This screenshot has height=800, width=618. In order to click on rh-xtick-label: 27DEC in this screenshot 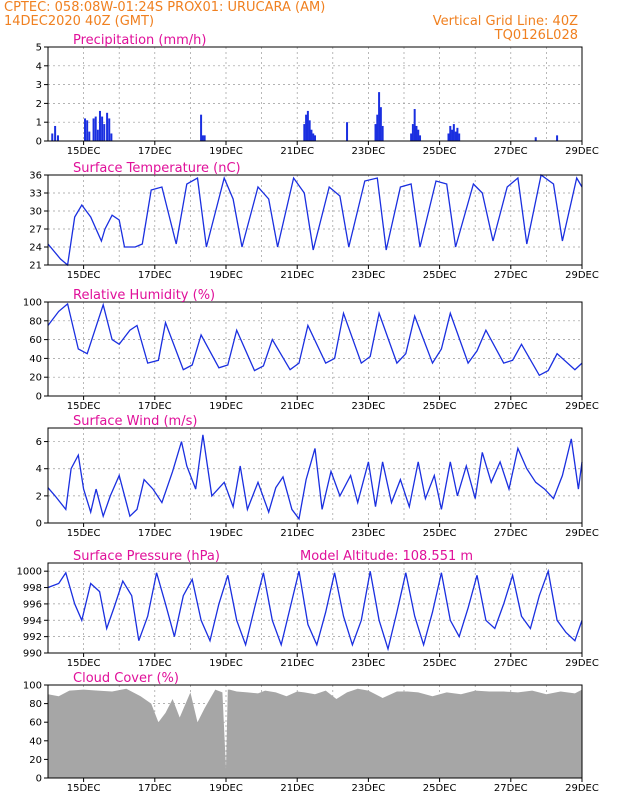, I will do `click(511, 406)`.